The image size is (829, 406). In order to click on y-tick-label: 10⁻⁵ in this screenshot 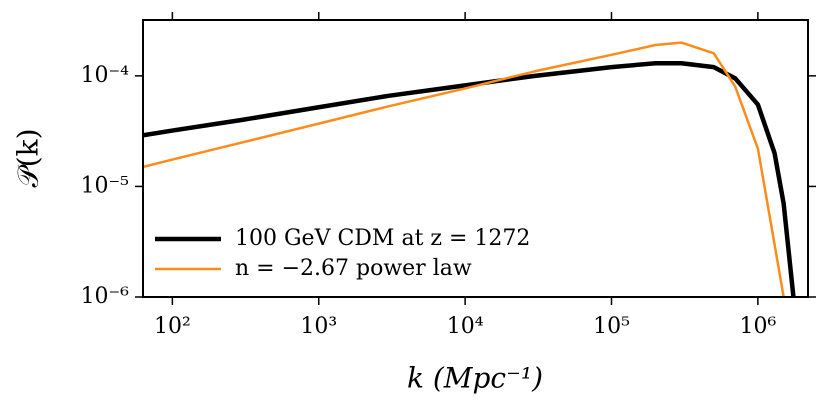, I will do `click(105, 185)`.